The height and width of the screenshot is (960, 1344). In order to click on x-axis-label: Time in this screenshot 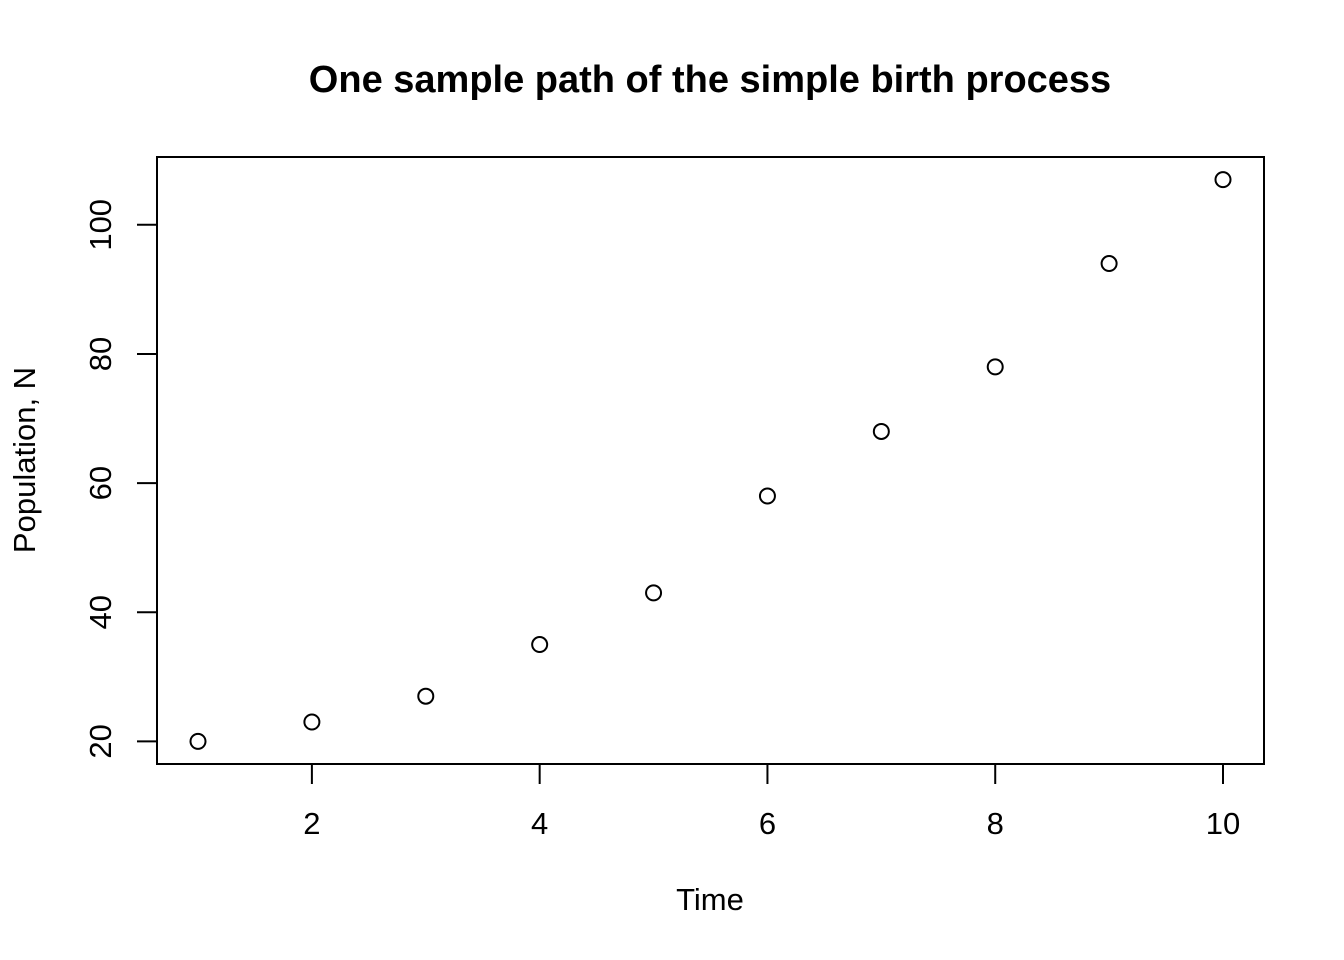, I will do `click(710, 899)`.